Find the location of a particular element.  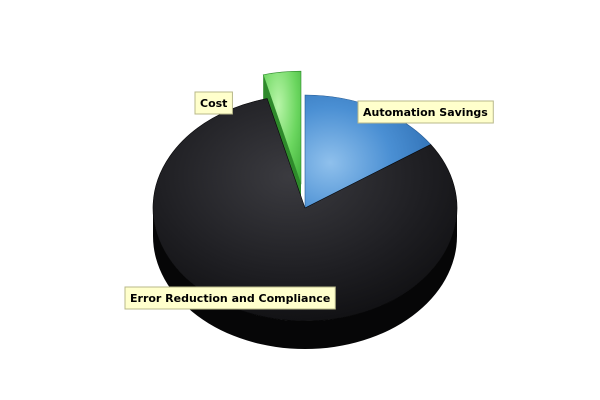

slice-label-cost: Cost is located at coordinates (213, 103).